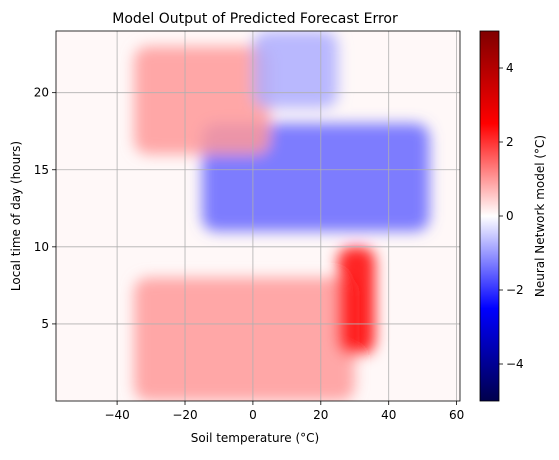 This screenshot has height=460, width=559. I want to click on x-axis: −40 −20 0 20 40 60, so click(284, 411).